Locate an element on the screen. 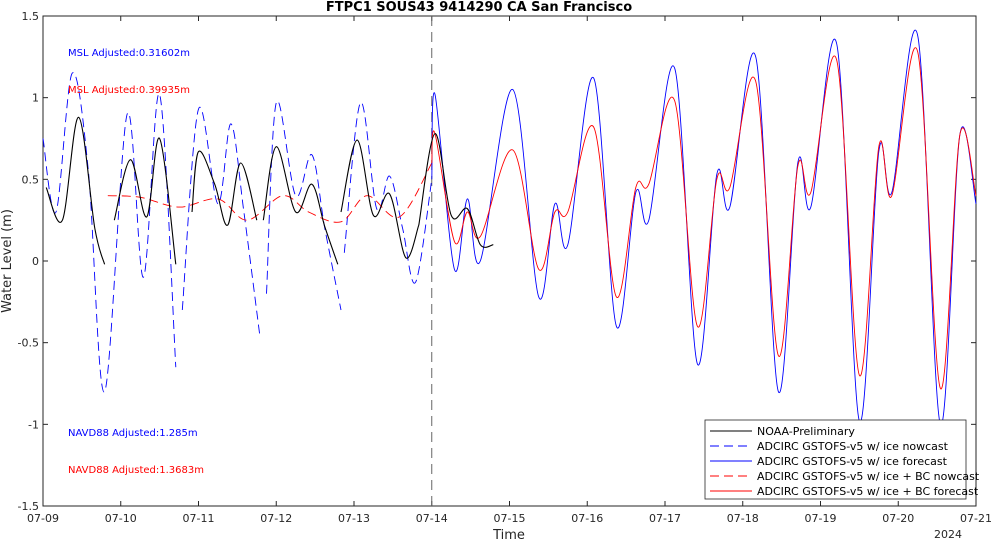 The width and height of the screenshot is (992, 541). x-tick-label: 07-17 is located at coordinates (665, 518).